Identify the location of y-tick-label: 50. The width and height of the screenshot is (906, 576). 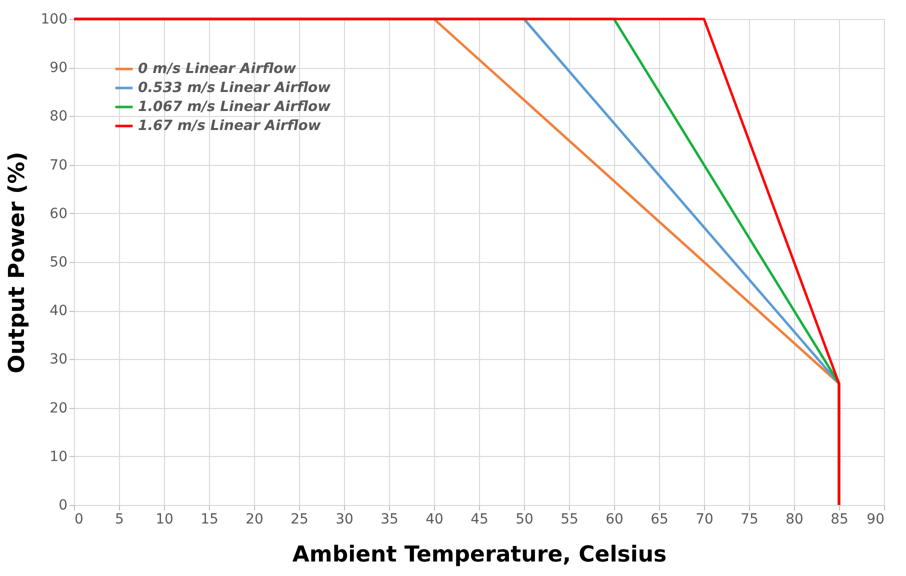
(59, 262).